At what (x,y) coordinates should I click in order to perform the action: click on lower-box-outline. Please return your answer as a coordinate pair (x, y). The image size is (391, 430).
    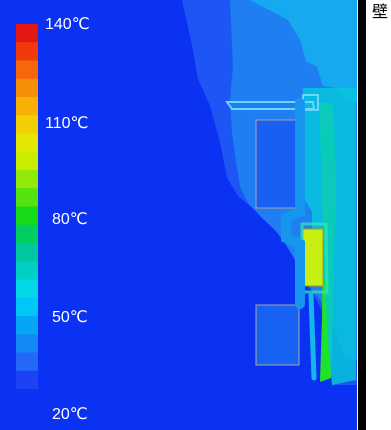
    Looking at the image, I should click on (277, 335).